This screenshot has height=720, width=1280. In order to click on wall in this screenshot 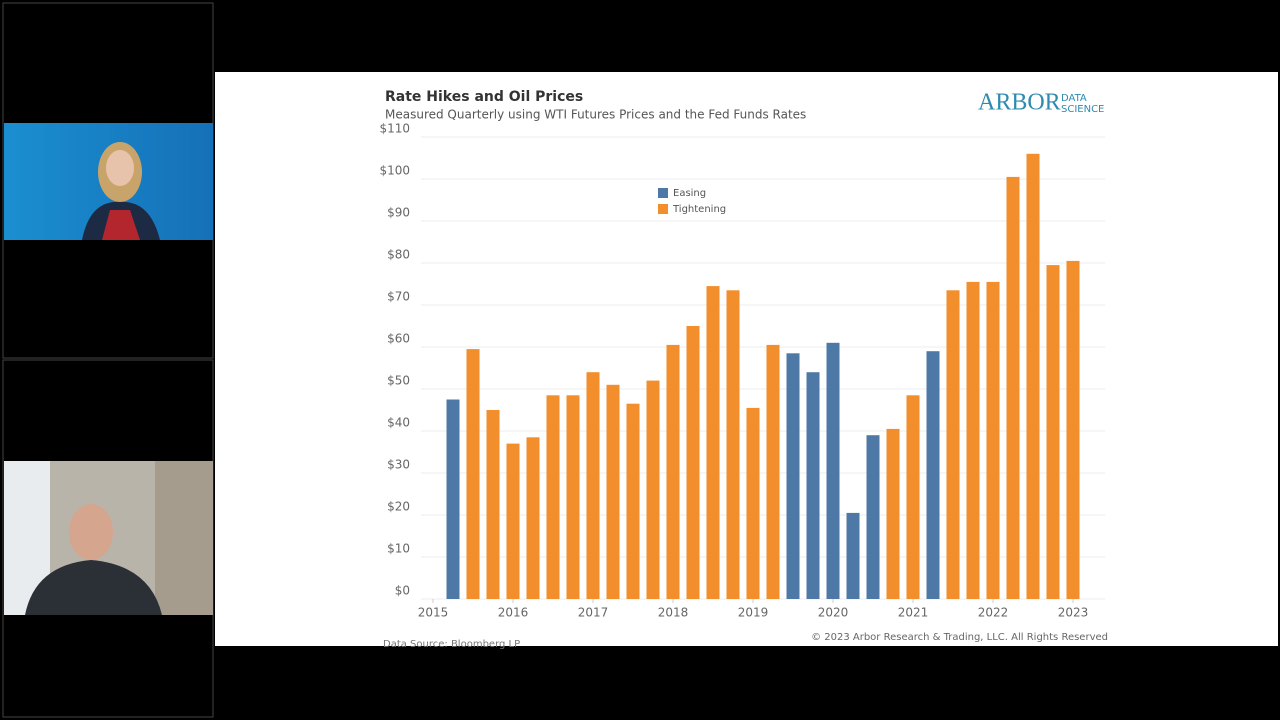, I will do `click(184, 538)`.